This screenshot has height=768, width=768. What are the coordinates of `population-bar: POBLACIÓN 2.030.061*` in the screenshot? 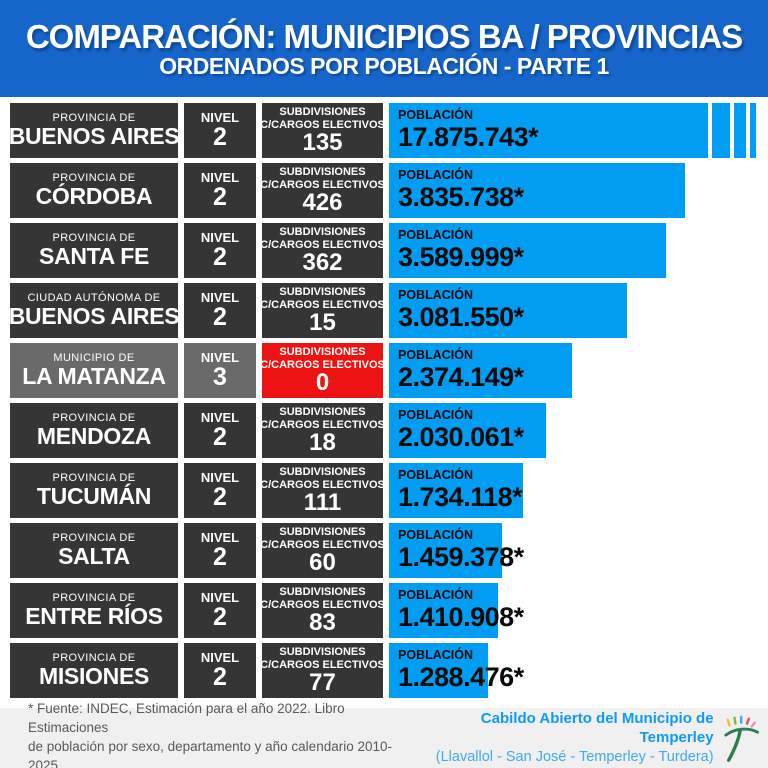 It's located at (467, 430).